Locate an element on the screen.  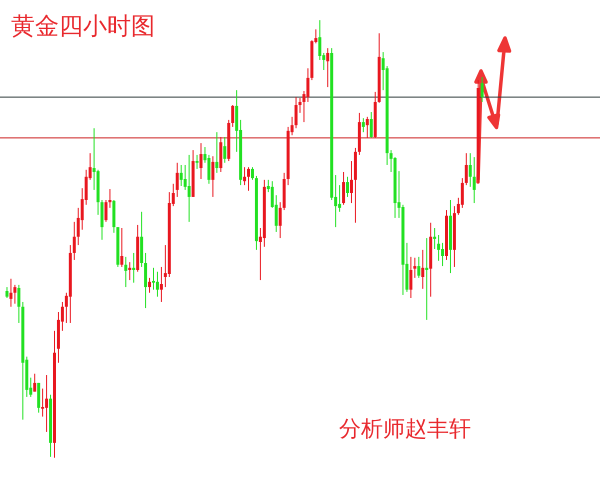
annotation: 分析师赵丰轩 is located at coordinates (405, 429).